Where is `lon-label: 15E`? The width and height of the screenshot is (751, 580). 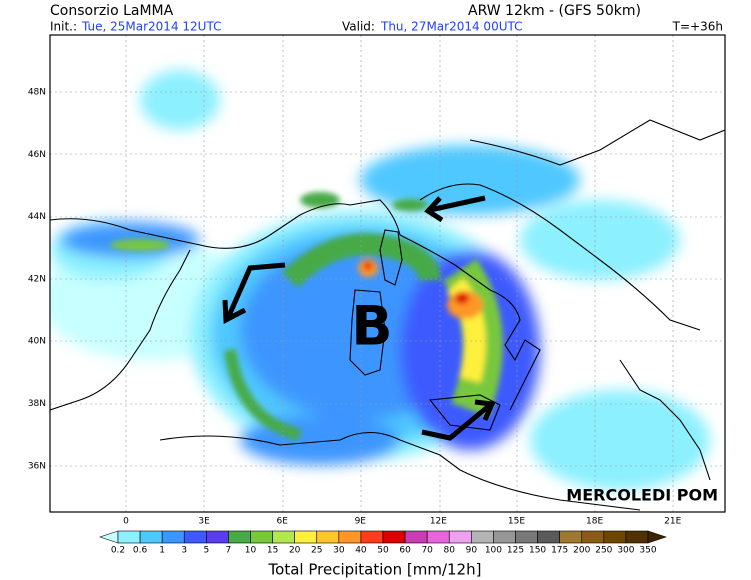
lon-label: 15E is located at coordinates (516, 522).